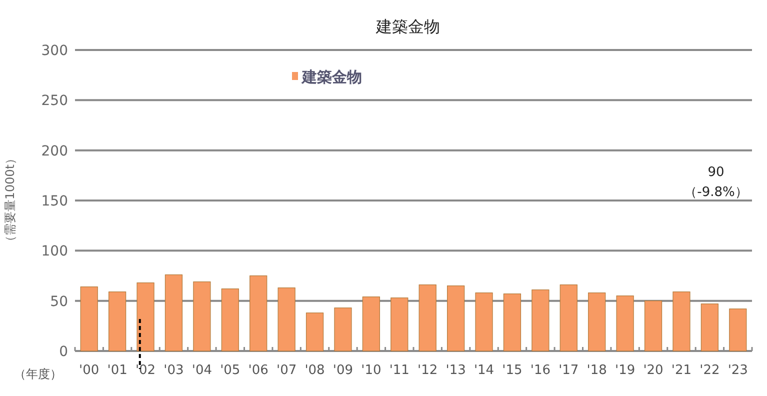 The height and width of the screenshot is (396, 767). I want to click on x-tick-label: '18, so click(596, 370).